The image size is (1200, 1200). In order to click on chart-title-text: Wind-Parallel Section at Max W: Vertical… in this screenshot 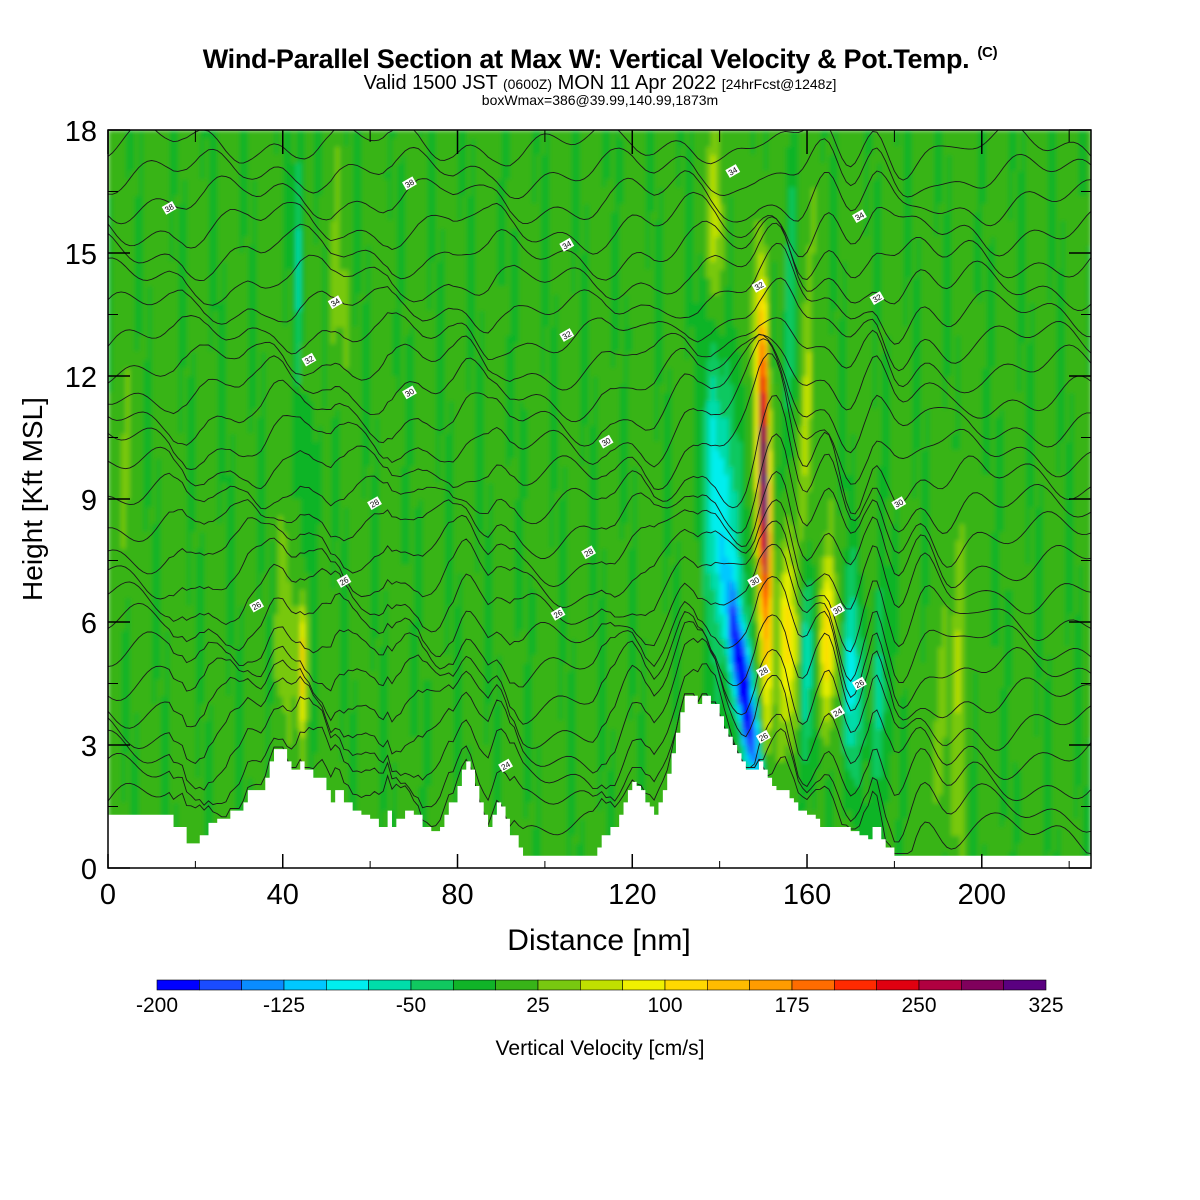, I will do `click(586, 59)`.